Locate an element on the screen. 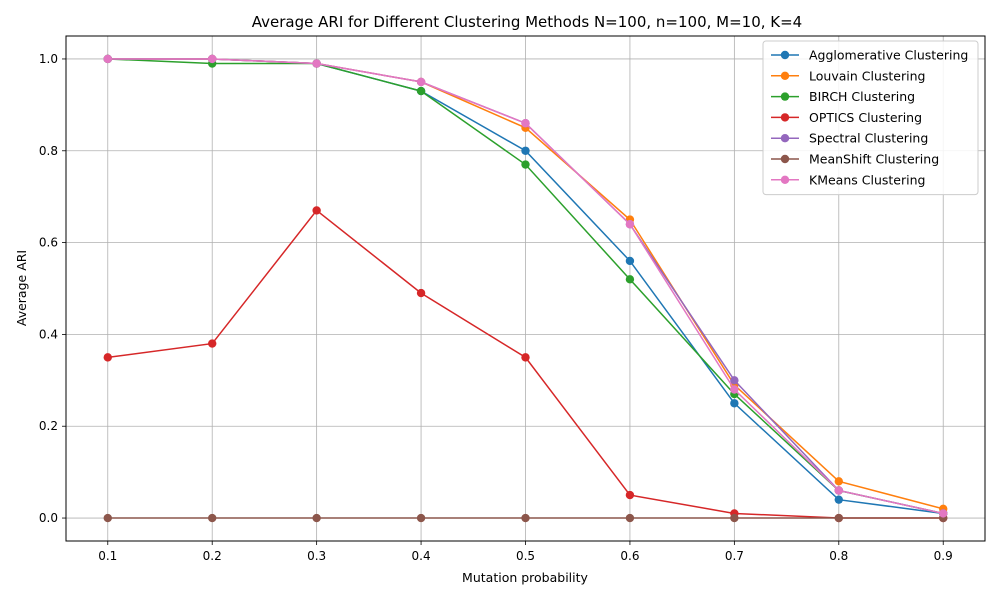 This screenshot has height=600, width=1000. legend-item: MeanShift Clustering is located at coordinates (855, 159).